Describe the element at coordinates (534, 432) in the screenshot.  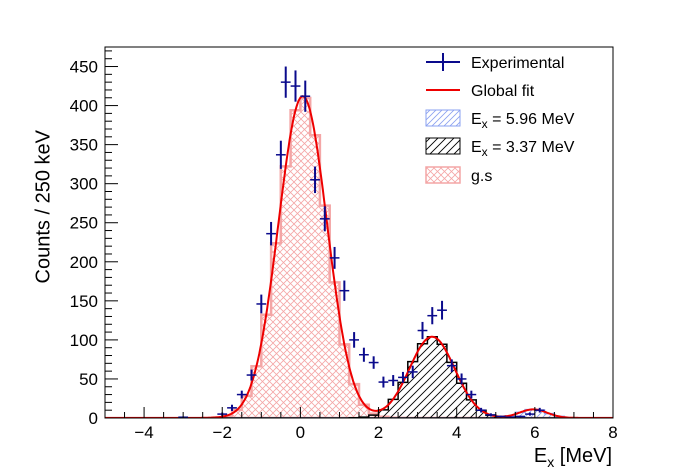
I see `x-tick-label: 6` at that location.